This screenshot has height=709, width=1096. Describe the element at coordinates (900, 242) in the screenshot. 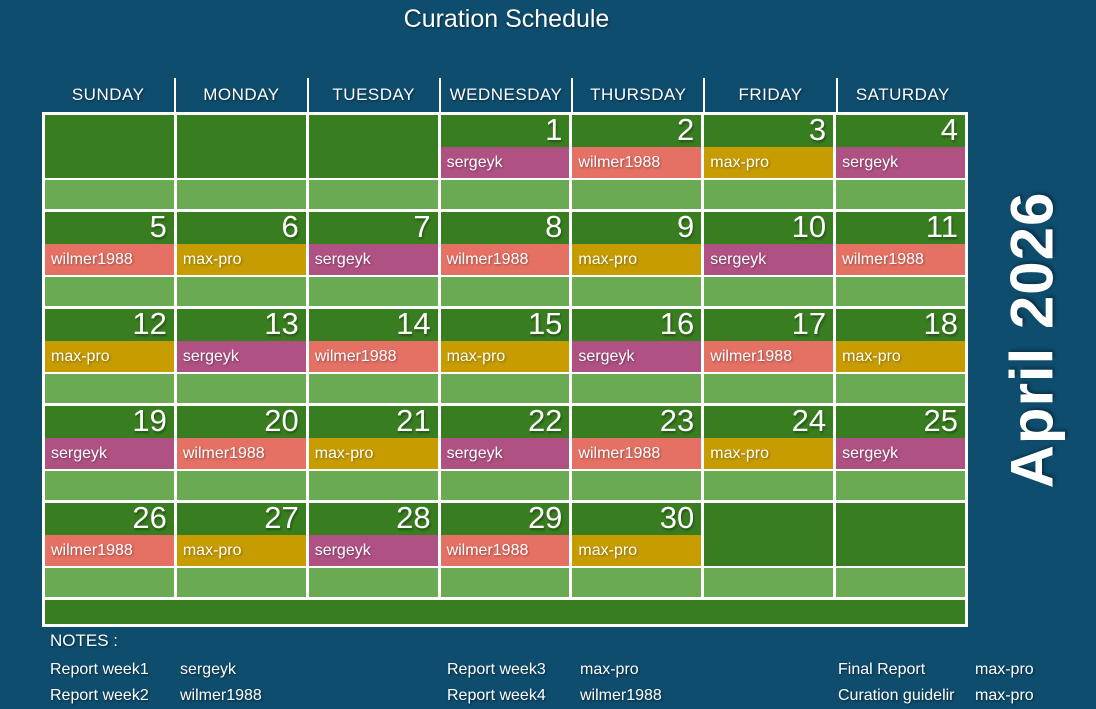

I see `calendar-cell-day-11: 11 wilmer1988` at that location.